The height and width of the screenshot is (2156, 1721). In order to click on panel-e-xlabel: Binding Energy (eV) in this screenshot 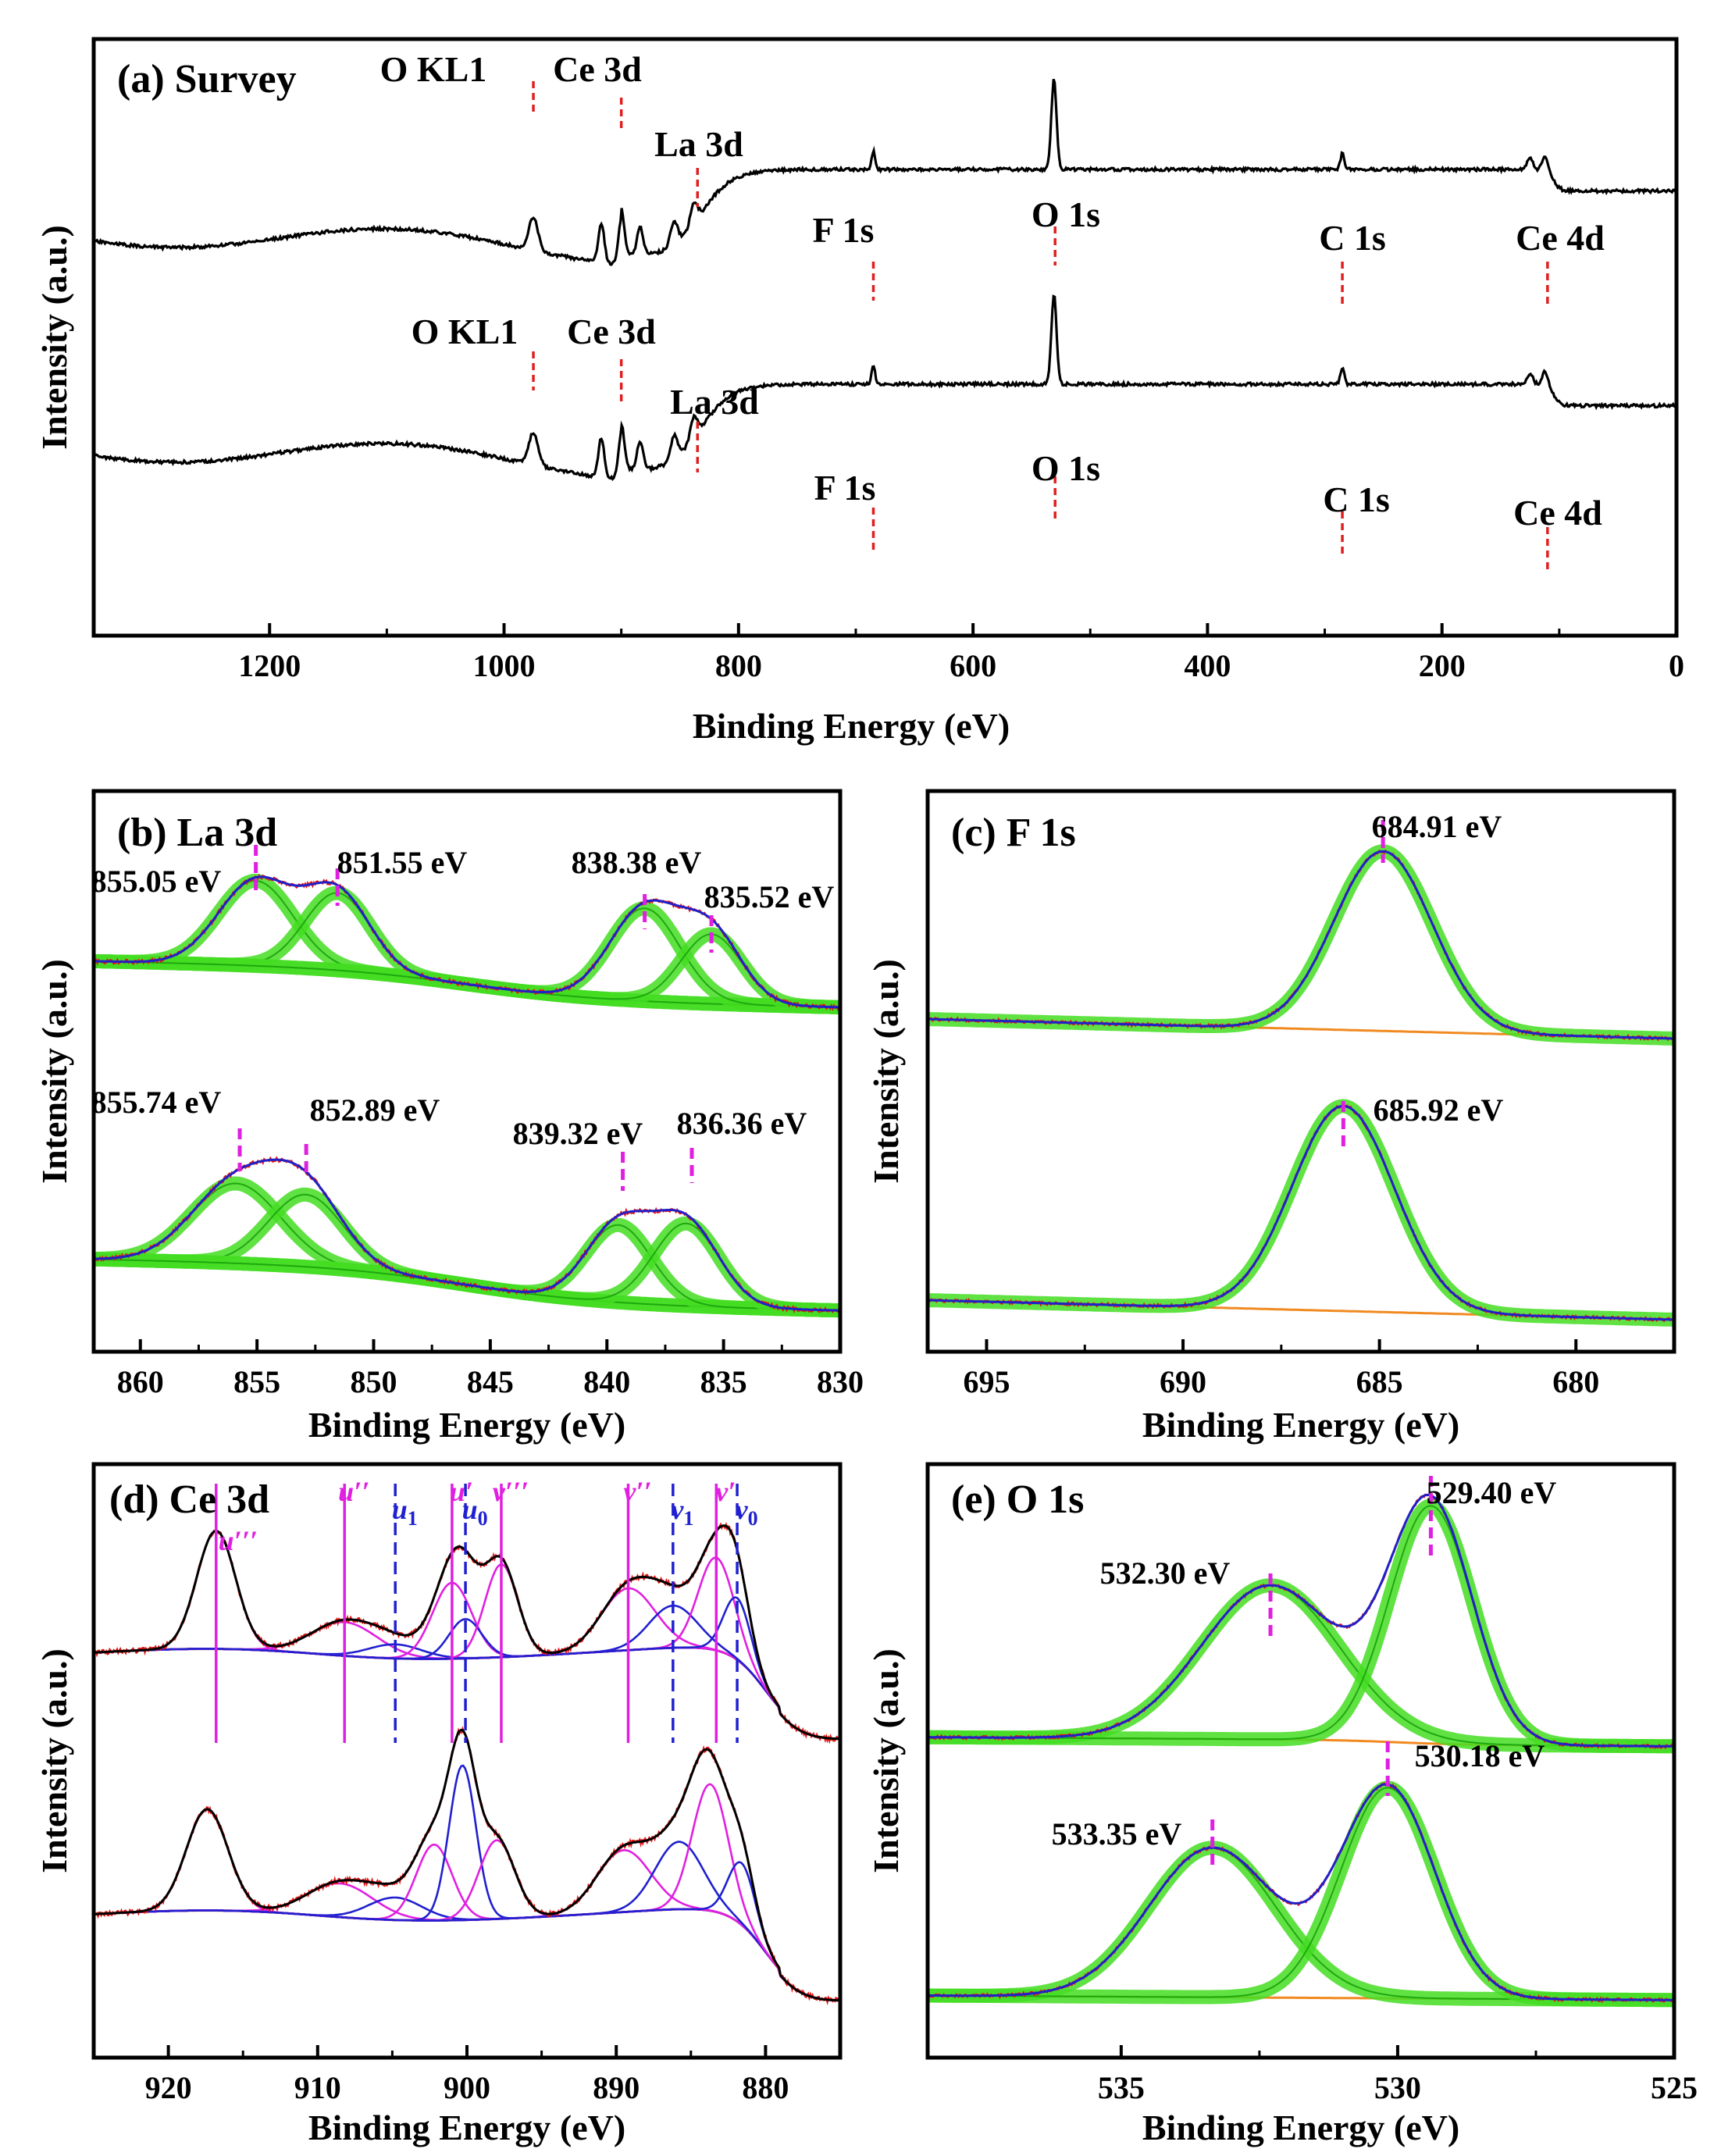, I will do `click(1300, 2127)`.